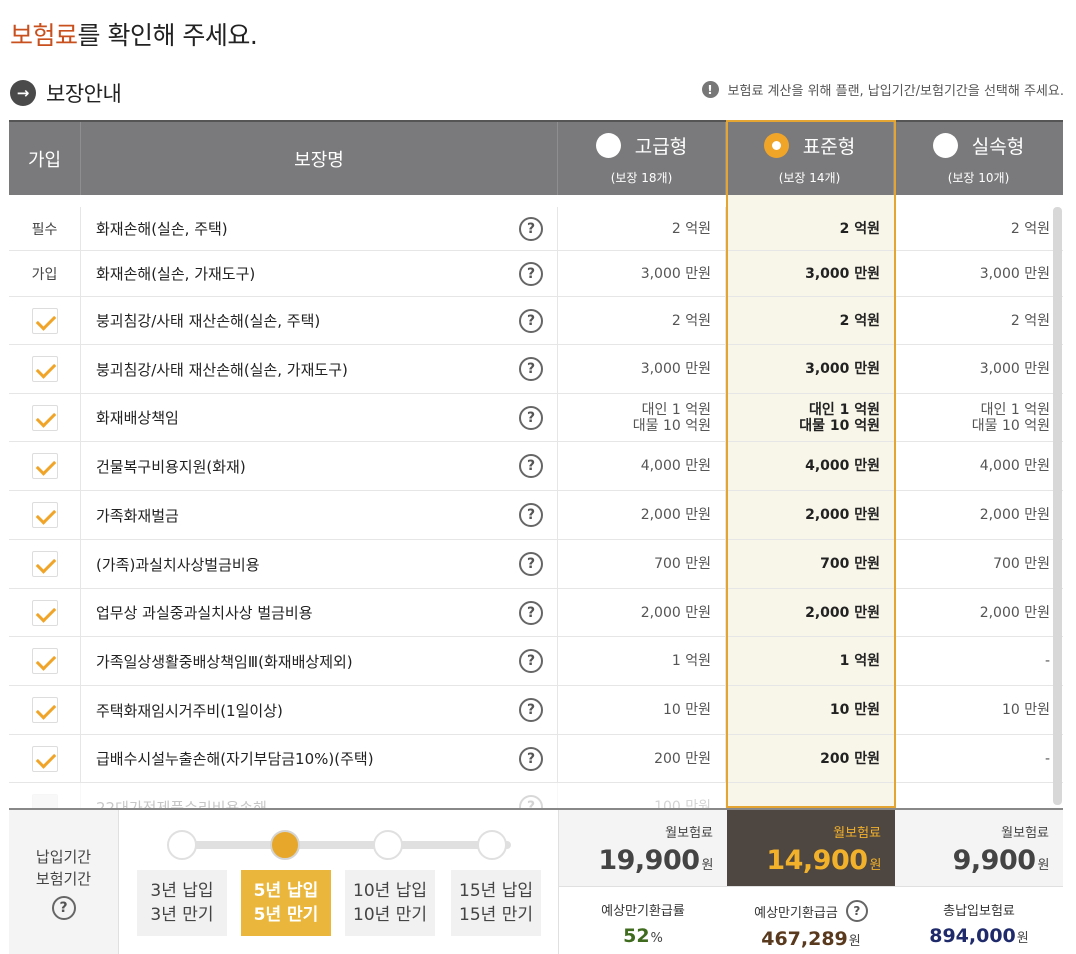 This screenshot has width=1076, height=954. What do you see at coordinates (1025, 710) in the screenshot?
I see `economy-value: 10 만원` at bounding box center [1025, 710].